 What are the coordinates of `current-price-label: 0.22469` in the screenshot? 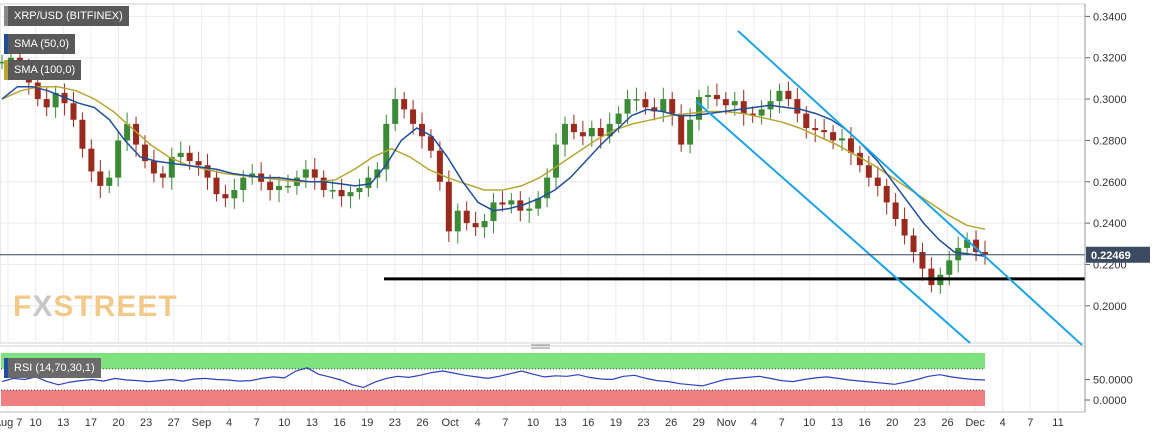 It's located at (1111, 256).